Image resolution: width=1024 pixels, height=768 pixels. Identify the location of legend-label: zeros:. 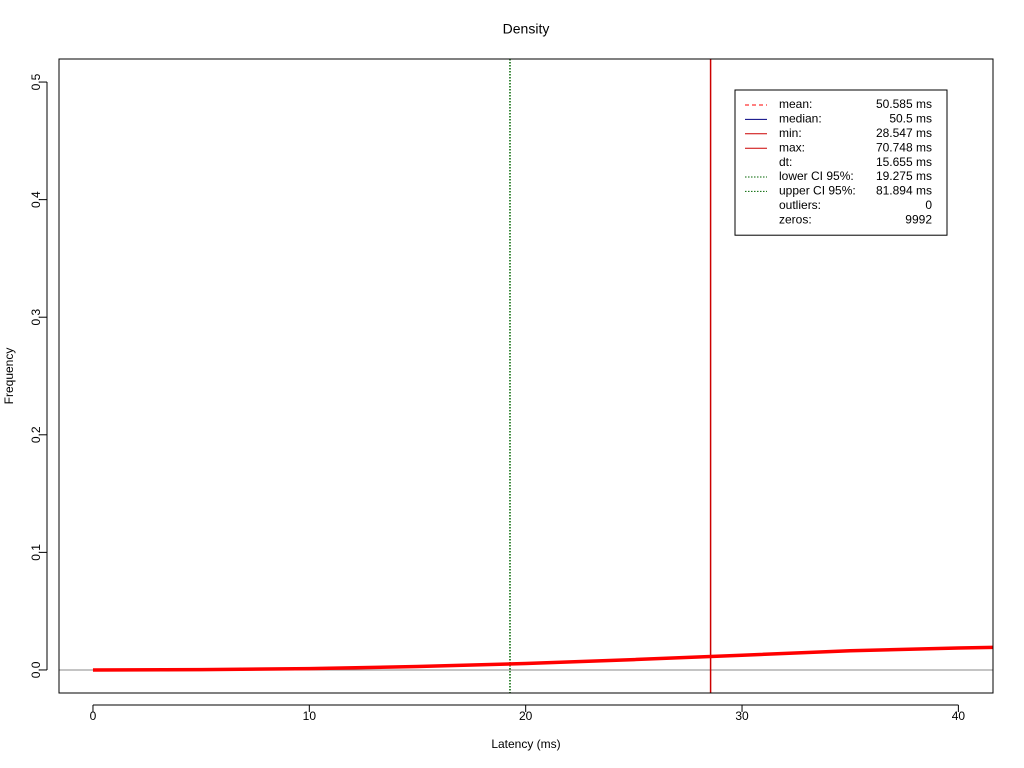
(795, 219).